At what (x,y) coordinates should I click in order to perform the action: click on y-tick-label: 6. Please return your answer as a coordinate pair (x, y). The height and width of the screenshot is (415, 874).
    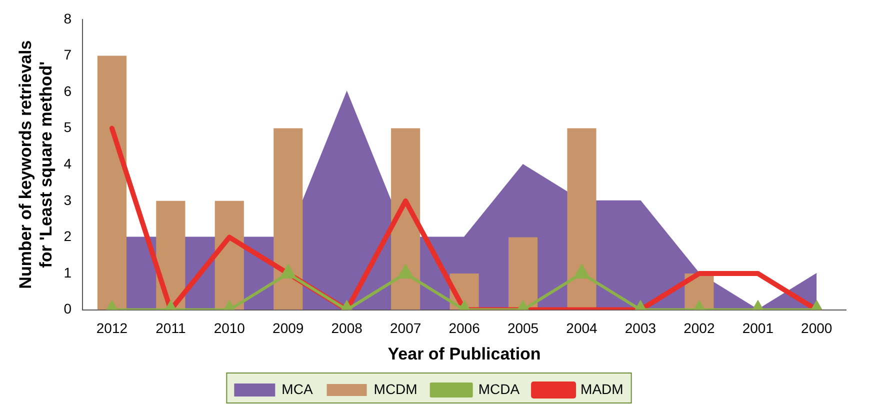
    Looking at the image, I should click on (68, 90).